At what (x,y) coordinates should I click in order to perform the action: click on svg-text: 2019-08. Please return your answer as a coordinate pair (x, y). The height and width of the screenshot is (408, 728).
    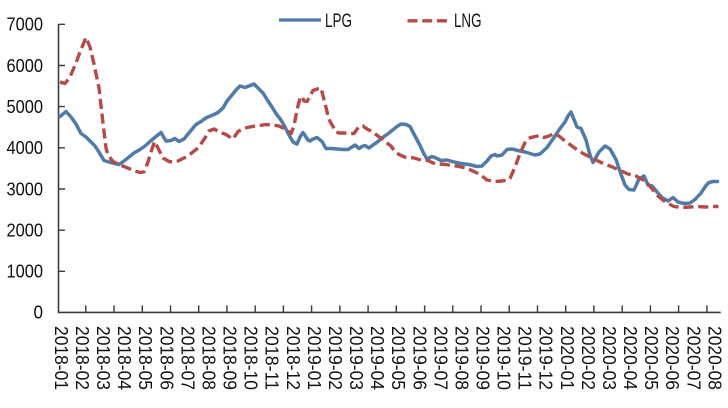
    Looking at the image, I should click on (461, 358).